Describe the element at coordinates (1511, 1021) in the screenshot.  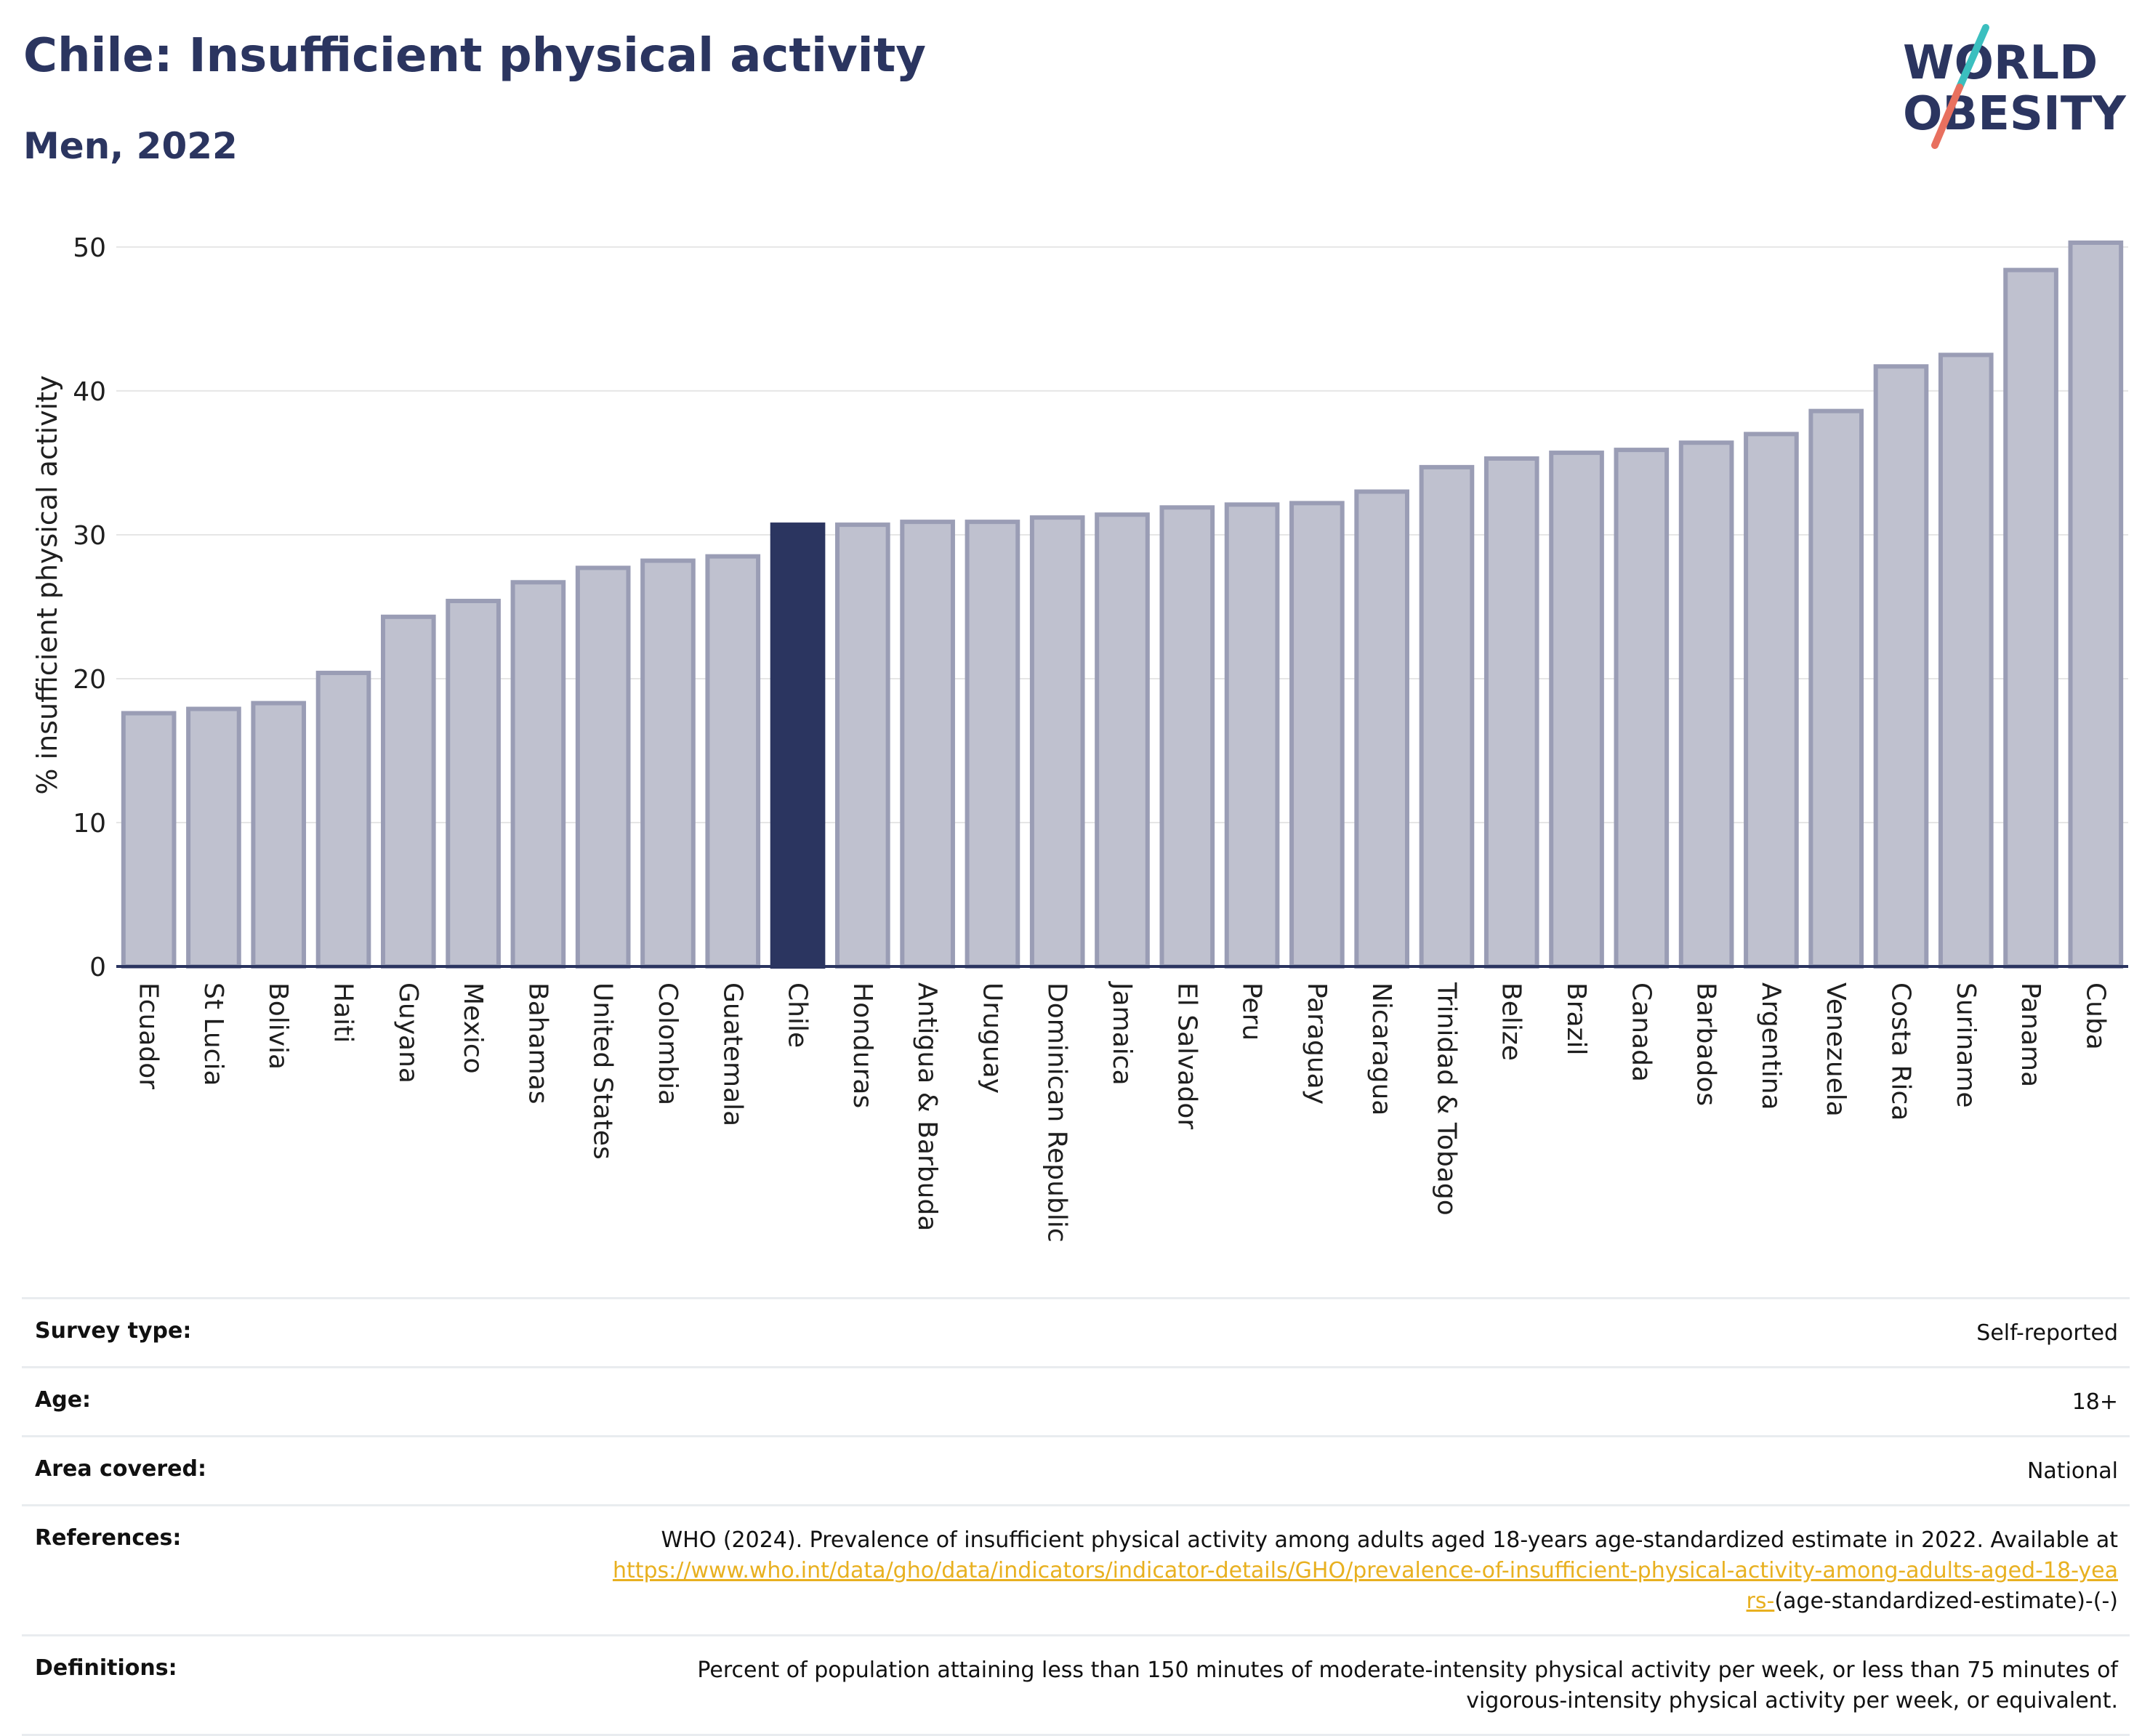
I see `x-tick-label: Belize` at that location.